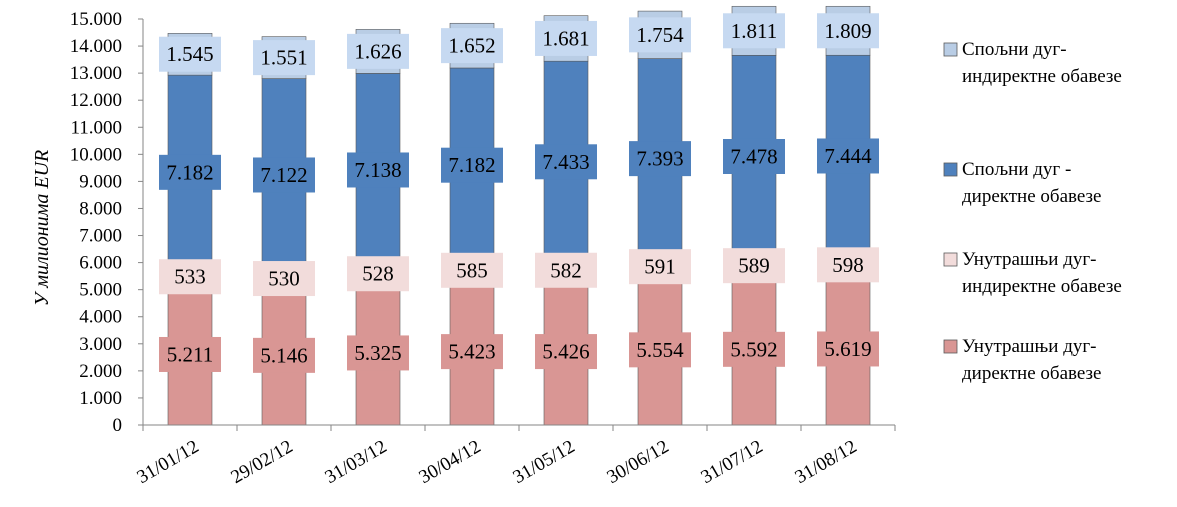  I want to click on x-tick-label: 31/08/12, so click(825, 462).